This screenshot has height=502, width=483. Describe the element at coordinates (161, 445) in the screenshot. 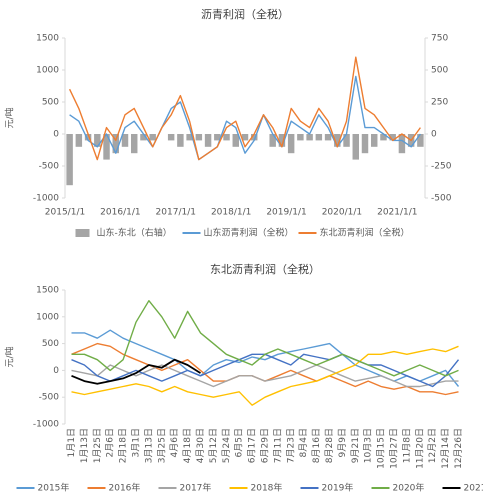

I see `x-tick-label: 3月25日` at that location.